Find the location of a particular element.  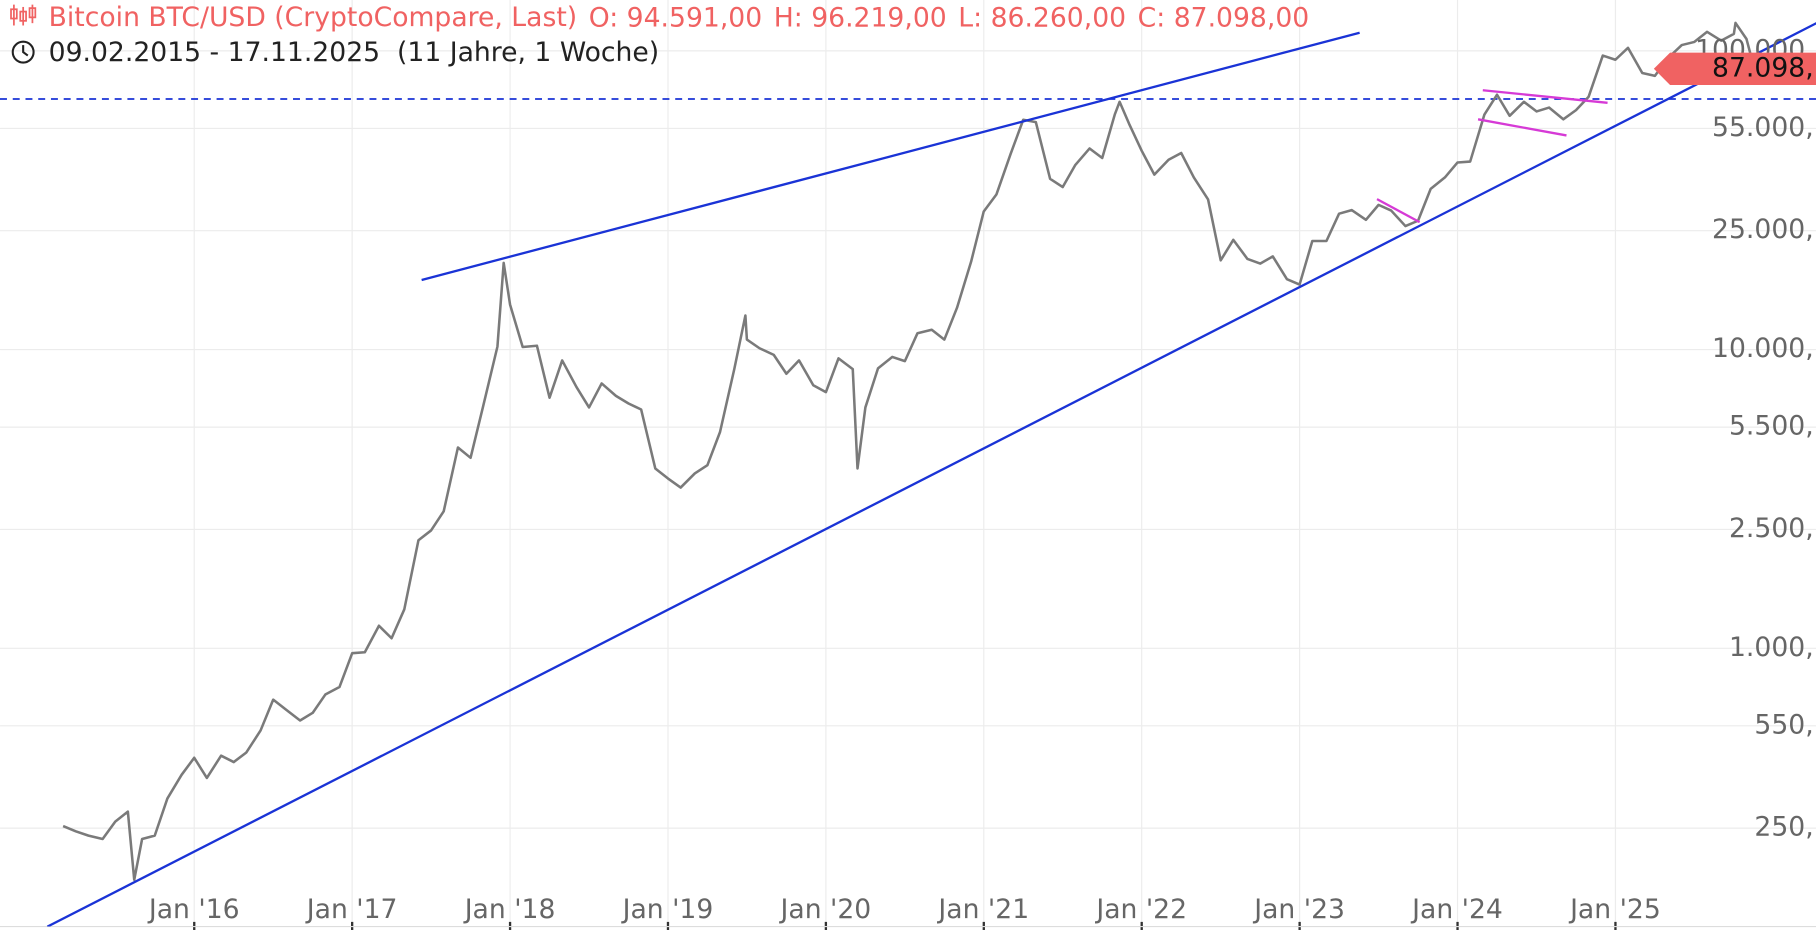

y-tick-label: 250, is located at coordinates (1783, 827).